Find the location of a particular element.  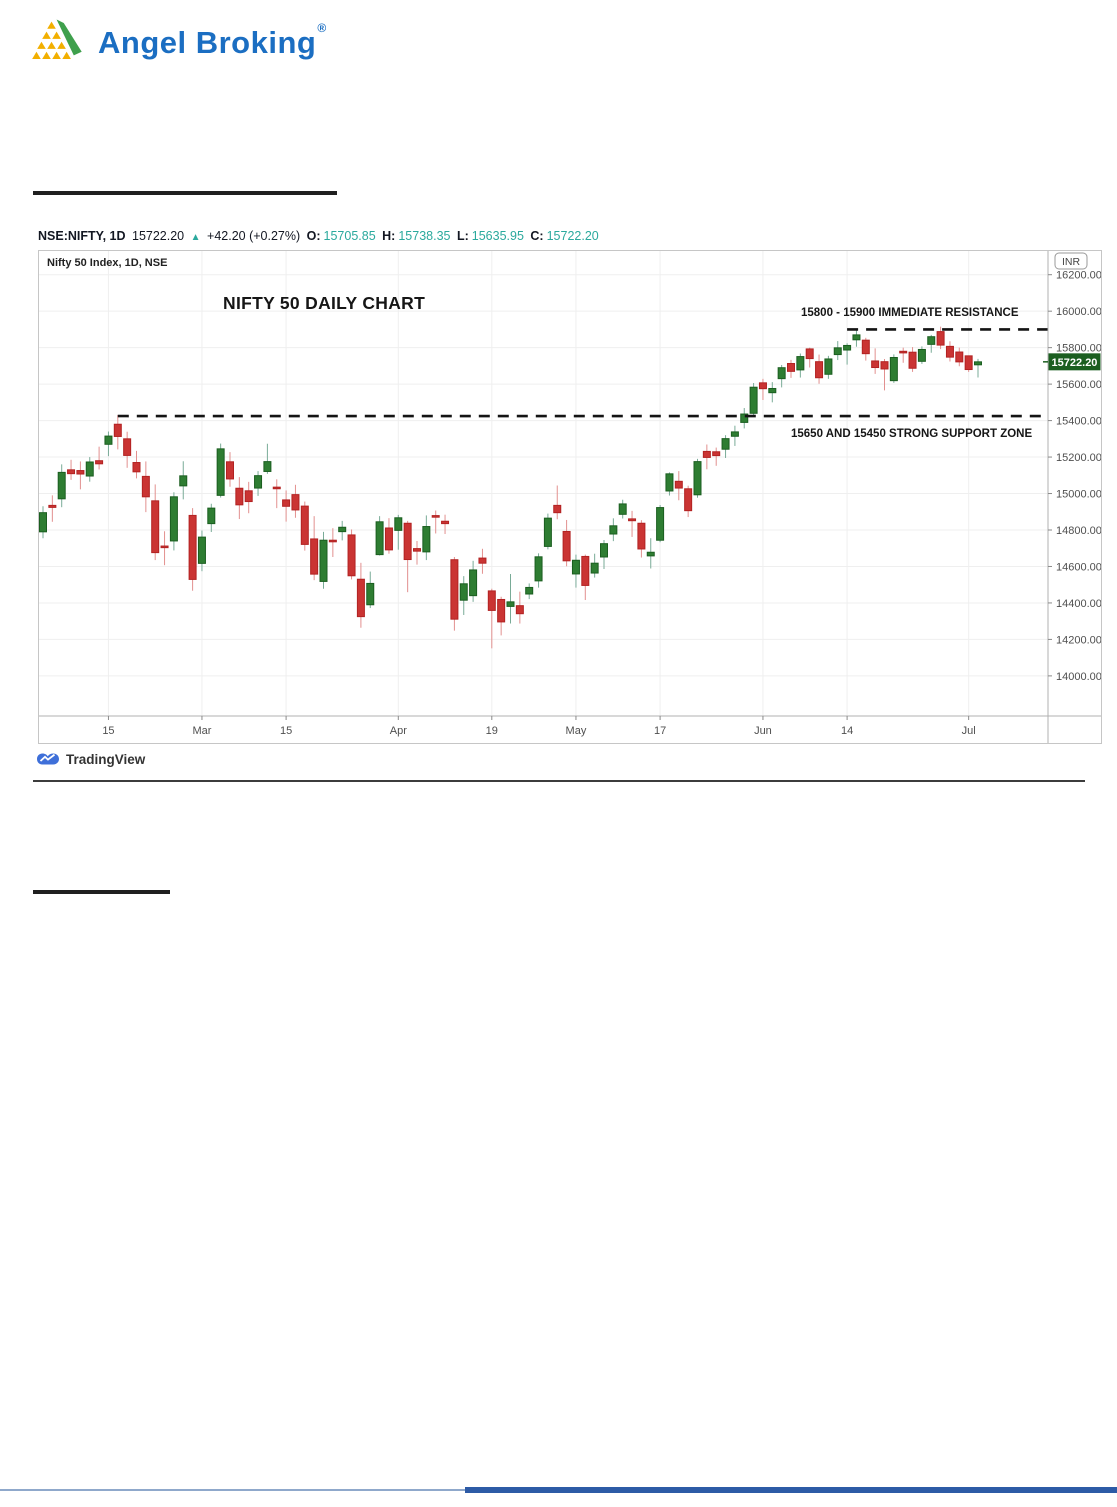

symbol-name: NSE:NIFTY, 1D is located at coordinates (82, 236).